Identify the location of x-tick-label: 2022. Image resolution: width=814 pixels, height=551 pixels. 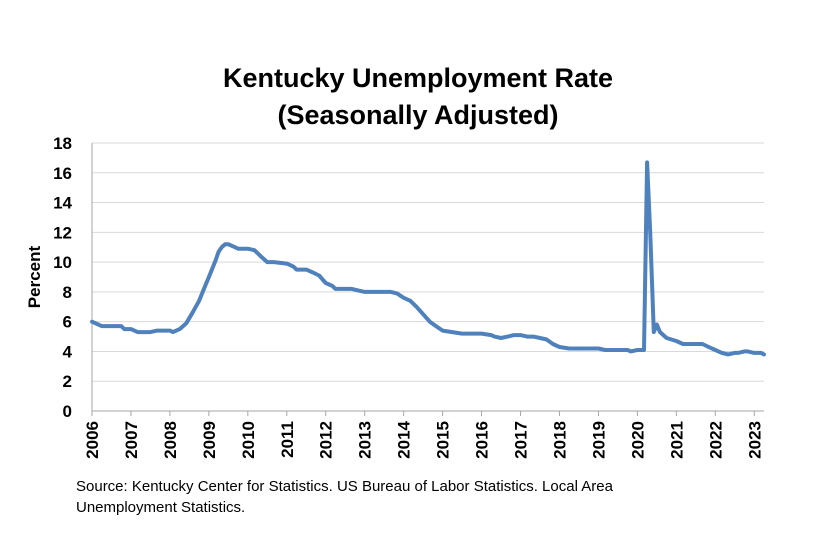
(715, 440).